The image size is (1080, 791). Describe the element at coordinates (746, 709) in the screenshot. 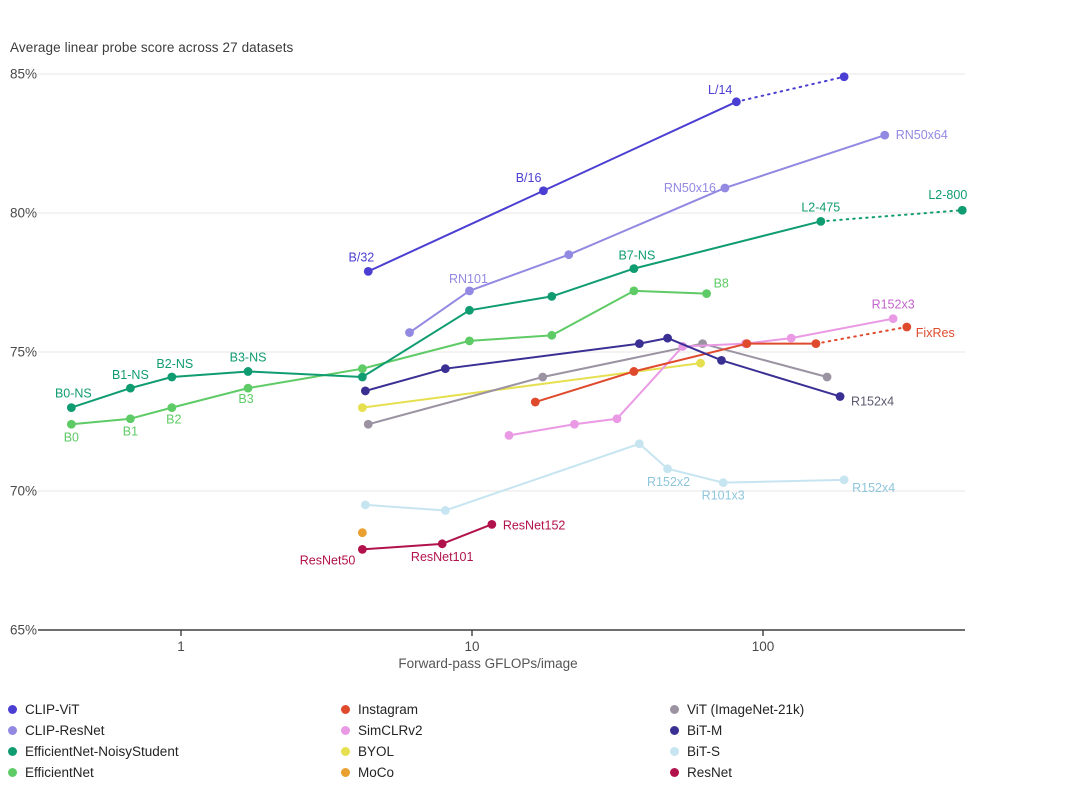

I see `legend-label: ViT (ImageNet-21k)` at that location.